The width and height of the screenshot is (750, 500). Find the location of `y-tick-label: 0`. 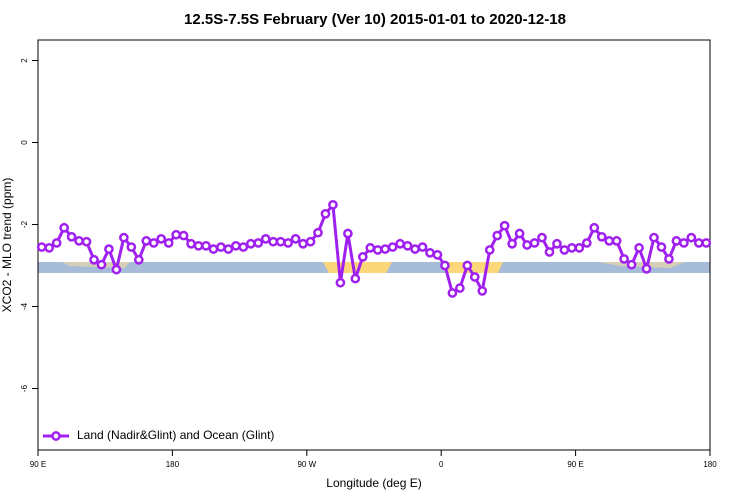

y-tick-label: 0 is located at coordinates (24, 142).